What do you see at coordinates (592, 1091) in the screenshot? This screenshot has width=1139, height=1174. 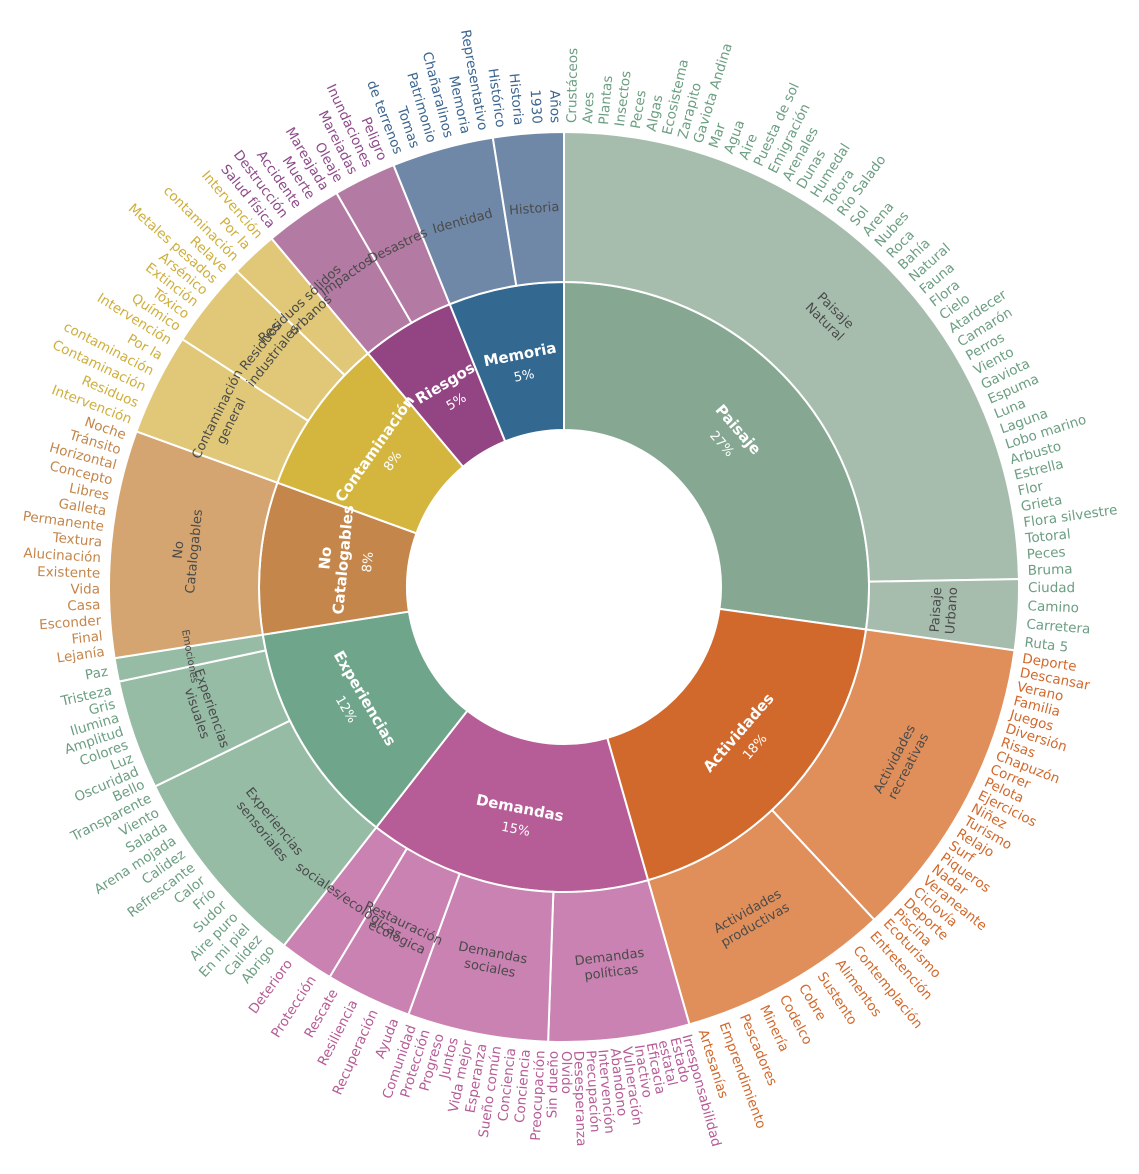 I see `word-precupacion: Precupación` at bounding box center [592, 1091].